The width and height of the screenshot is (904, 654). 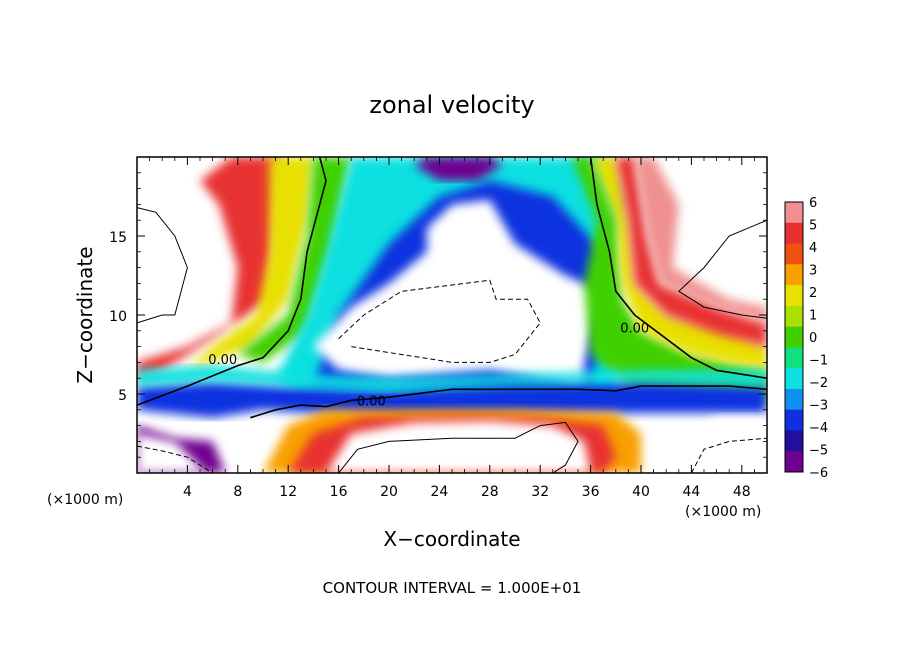 I want to click on x-unit-left: (×1000 m), so click(x=85, y=500).